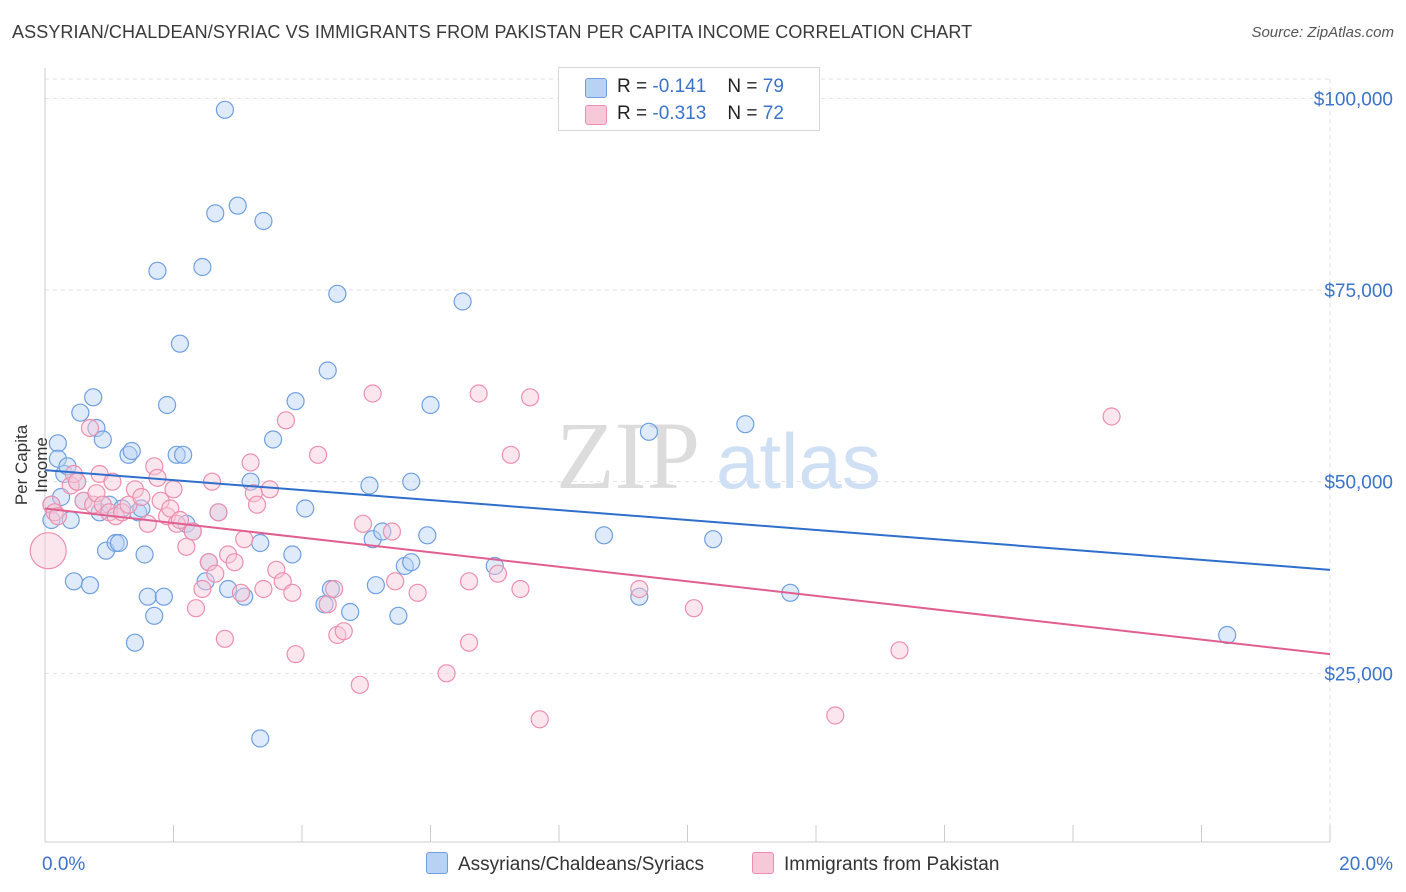  Describe the element at coordinates (63, 864) in the screenshot. I see `x-tick-label-min: 0.0%` at that location.